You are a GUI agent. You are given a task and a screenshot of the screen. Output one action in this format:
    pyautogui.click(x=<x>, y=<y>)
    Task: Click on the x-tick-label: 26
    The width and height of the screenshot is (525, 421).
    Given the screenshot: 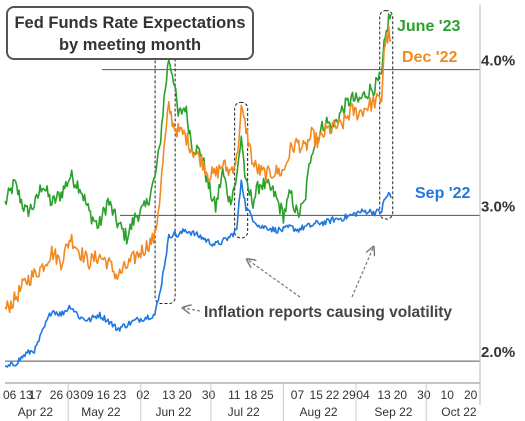 What is the action you would take?
    pyautogui.click(x=57, y=395)
    